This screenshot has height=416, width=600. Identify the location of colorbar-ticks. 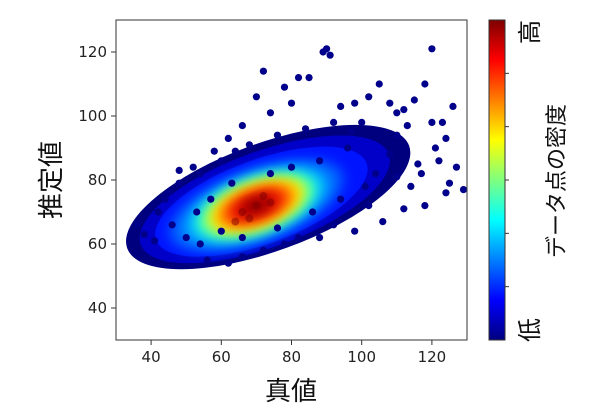
(507, 180).